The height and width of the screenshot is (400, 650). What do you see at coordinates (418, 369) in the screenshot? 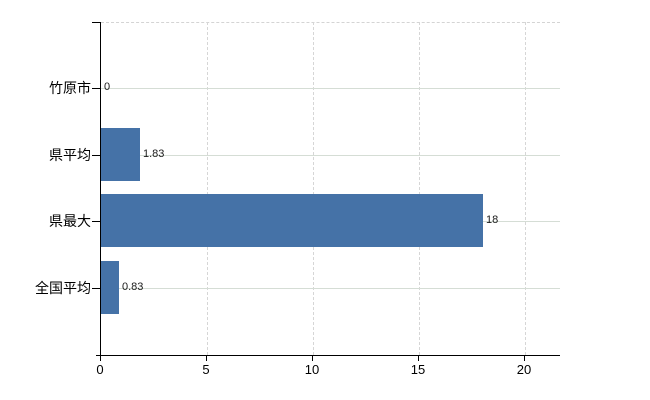
I see `x-tick-label-3: 15` at bounding box center [418, 369].